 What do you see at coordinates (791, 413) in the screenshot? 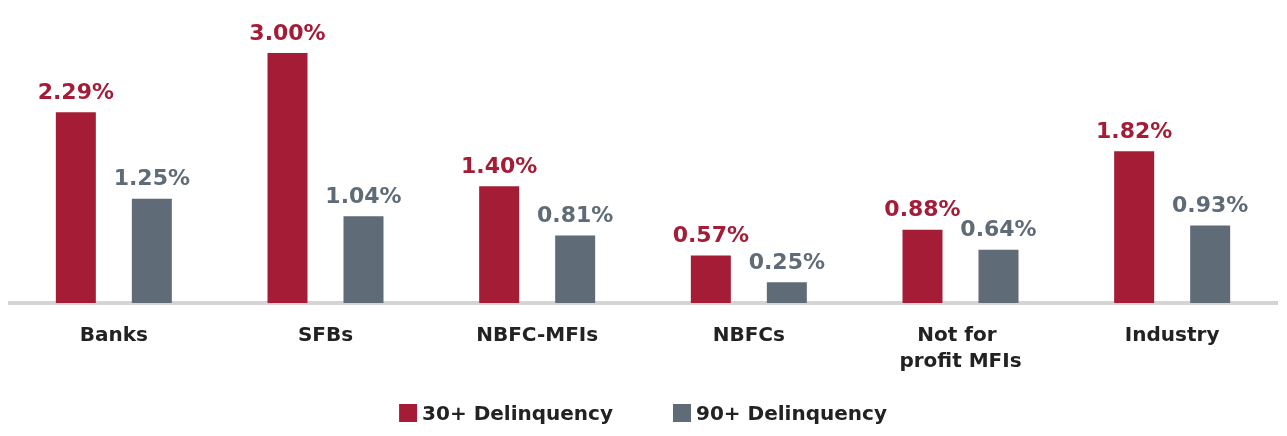
I see `legend-label: 90+ Delinquency` at bounding box center [791, 413].